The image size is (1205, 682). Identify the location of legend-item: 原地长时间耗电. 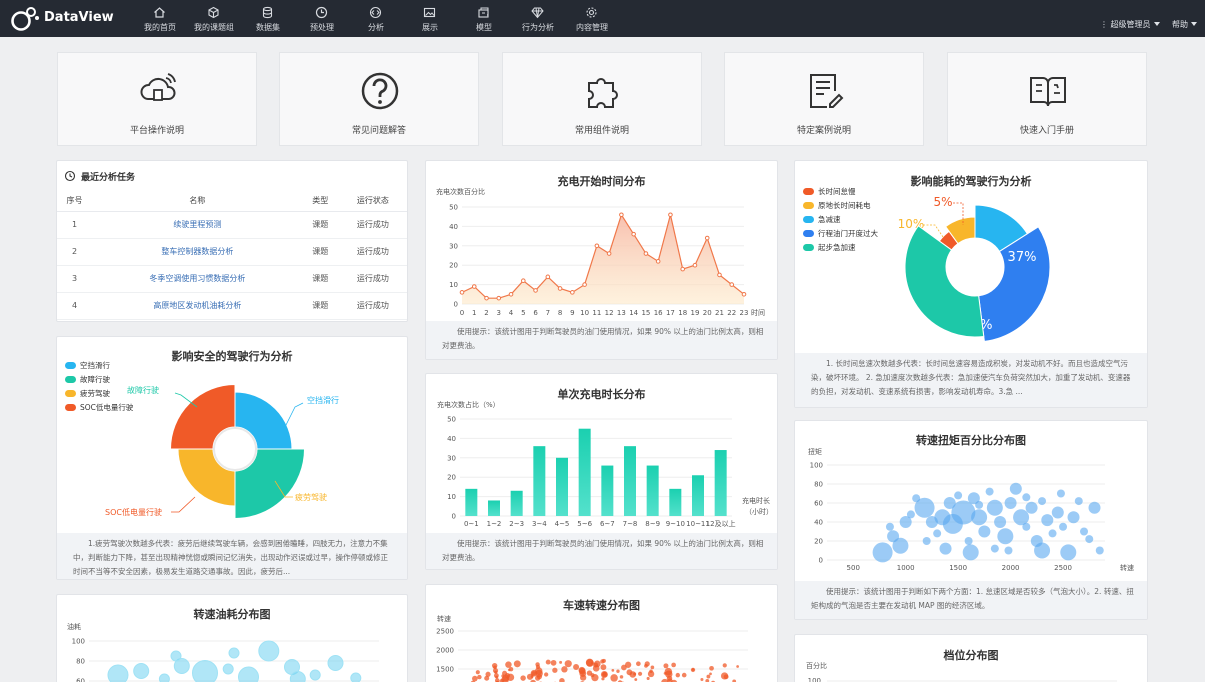
(840, 206).